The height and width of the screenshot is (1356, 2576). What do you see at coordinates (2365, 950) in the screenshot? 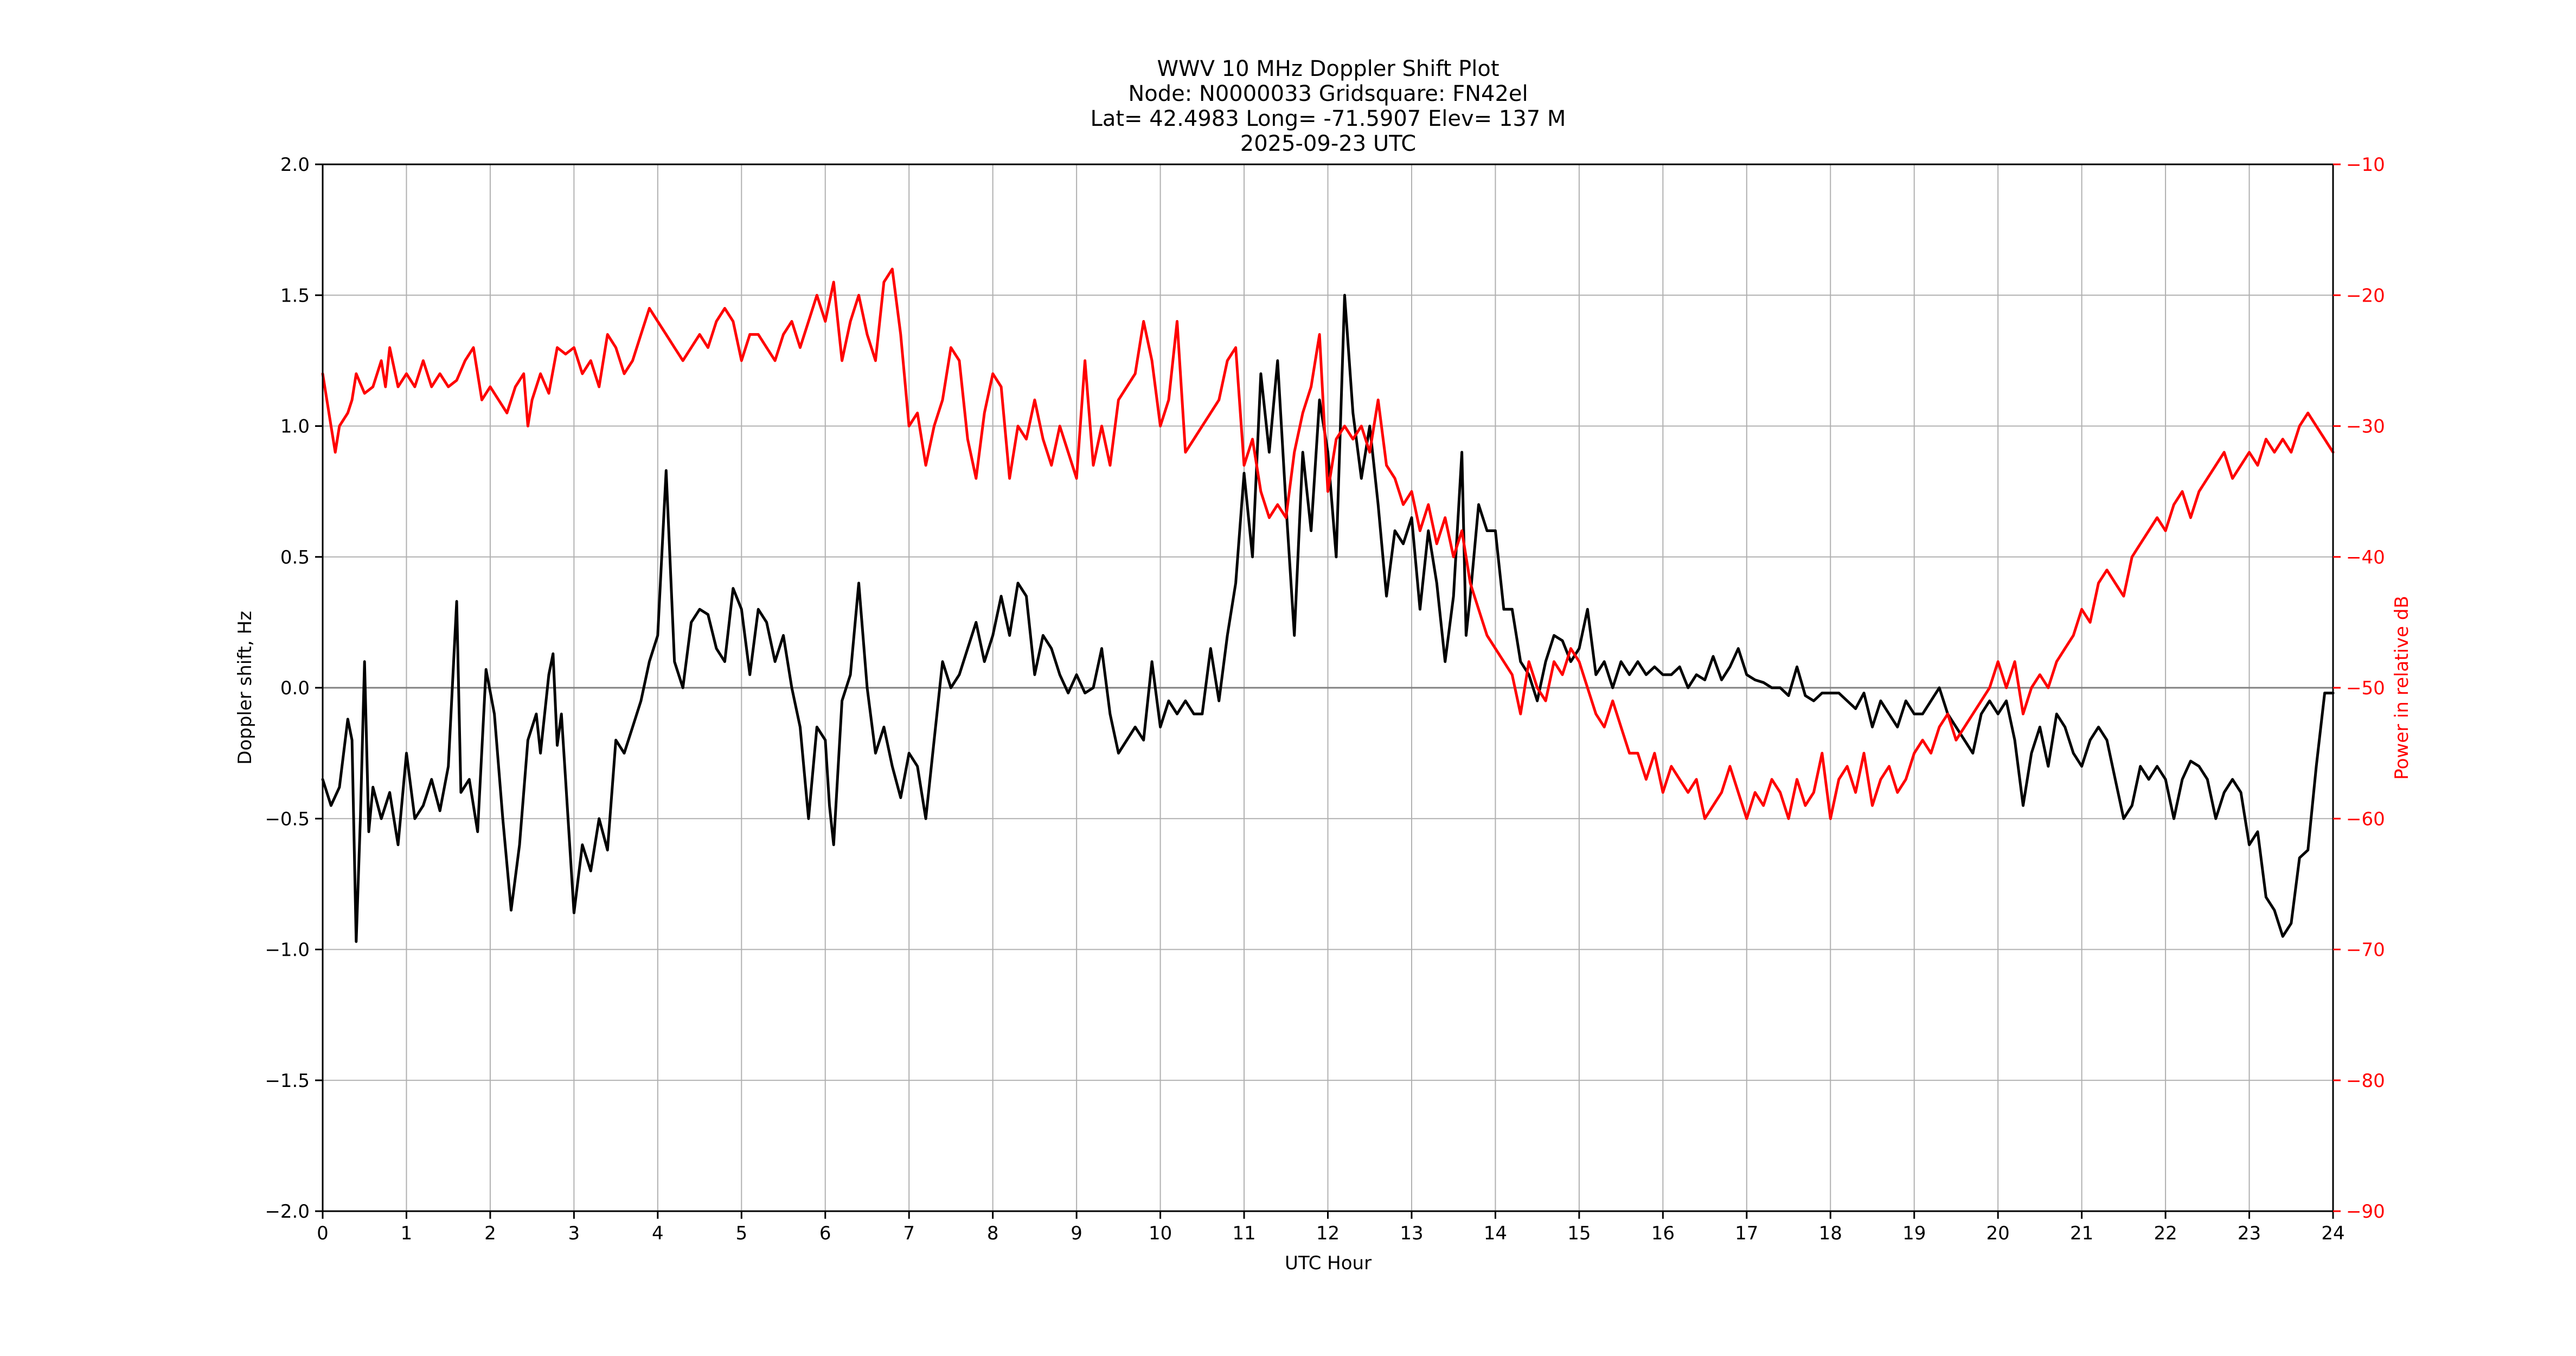
I see `right-y-tick-label: −70` at bounding box center [2365, 950].